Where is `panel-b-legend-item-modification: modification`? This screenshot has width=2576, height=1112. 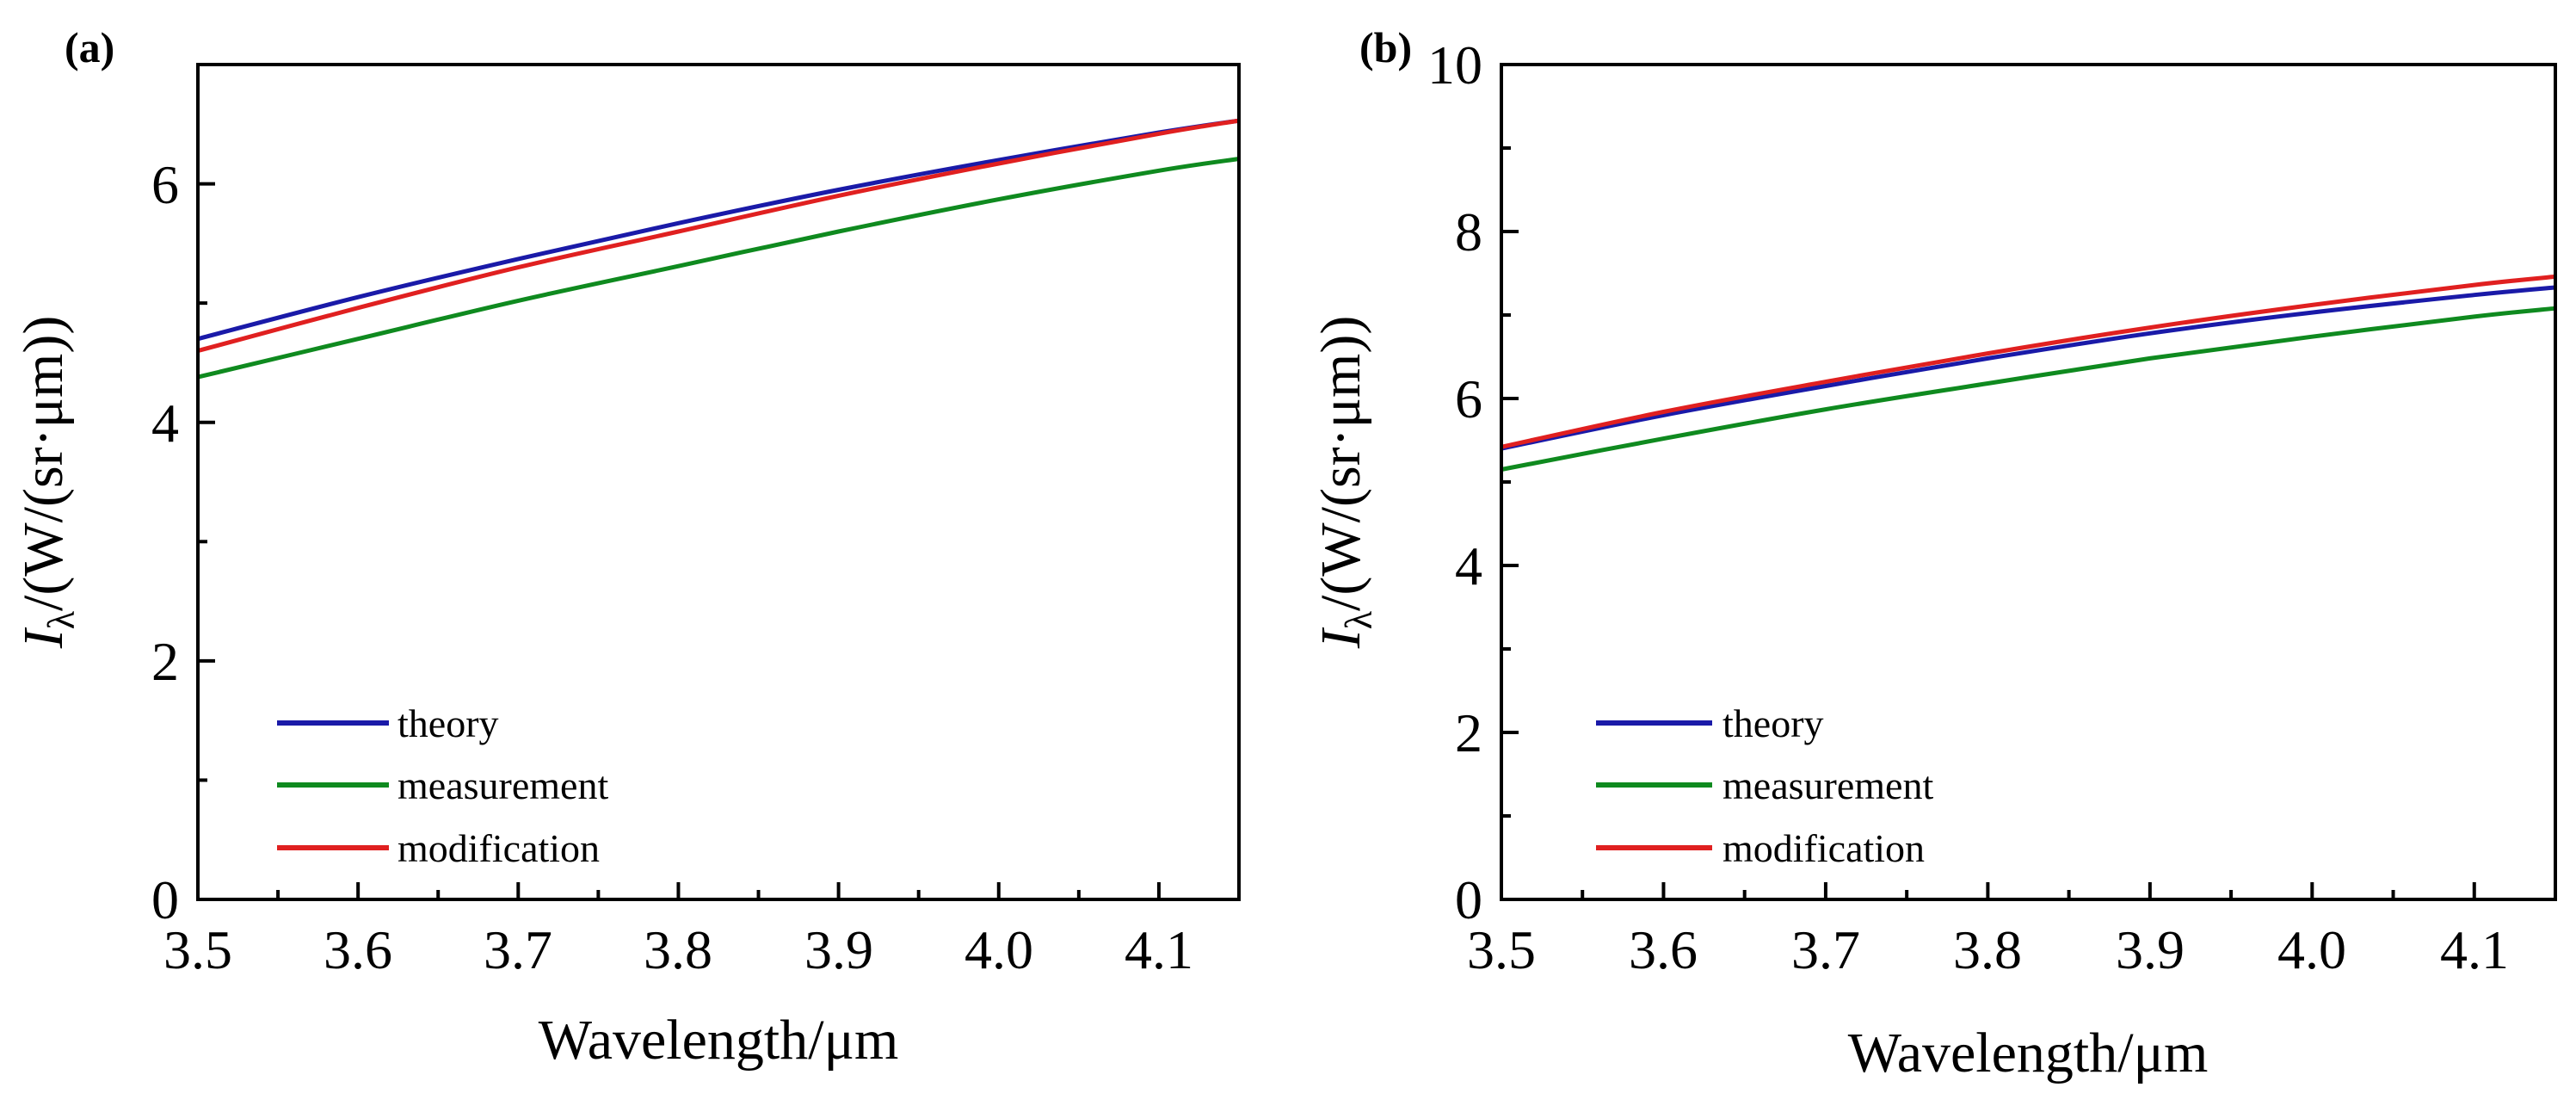 panel-b-legend-item-modification: modification is located at coordinates (1760, 848).